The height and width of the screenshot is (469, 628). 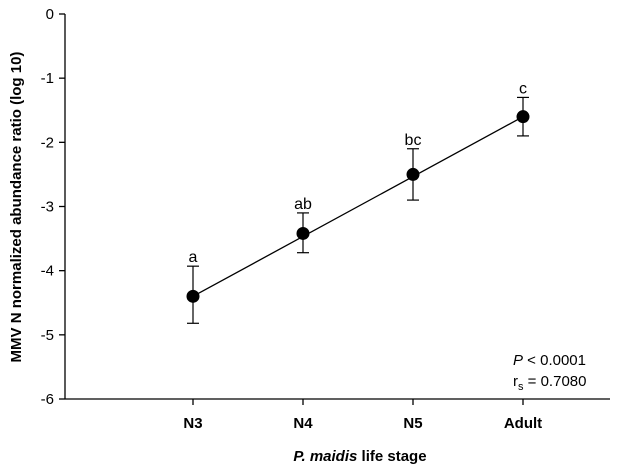 I want to click on x-tick-label: N5, so click(x=412, y=423).